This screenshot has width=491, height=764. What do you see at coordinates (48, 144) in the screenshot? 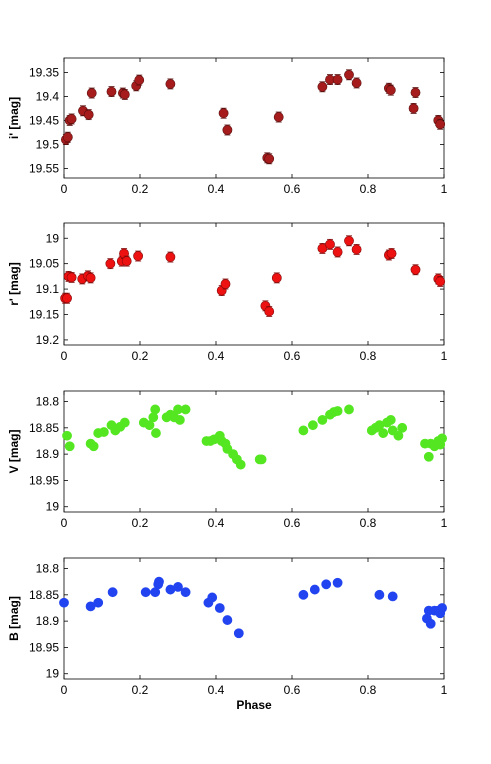
I see `y-tick-label: 19.5` at bounding box center [48, 144].